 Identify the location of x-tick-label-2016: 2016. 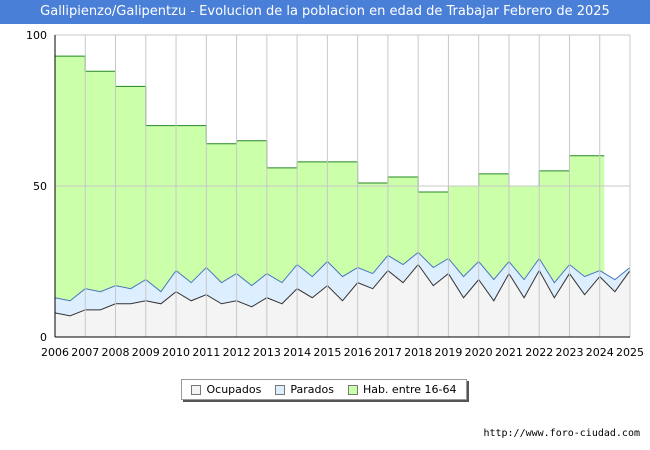
(358, 352).